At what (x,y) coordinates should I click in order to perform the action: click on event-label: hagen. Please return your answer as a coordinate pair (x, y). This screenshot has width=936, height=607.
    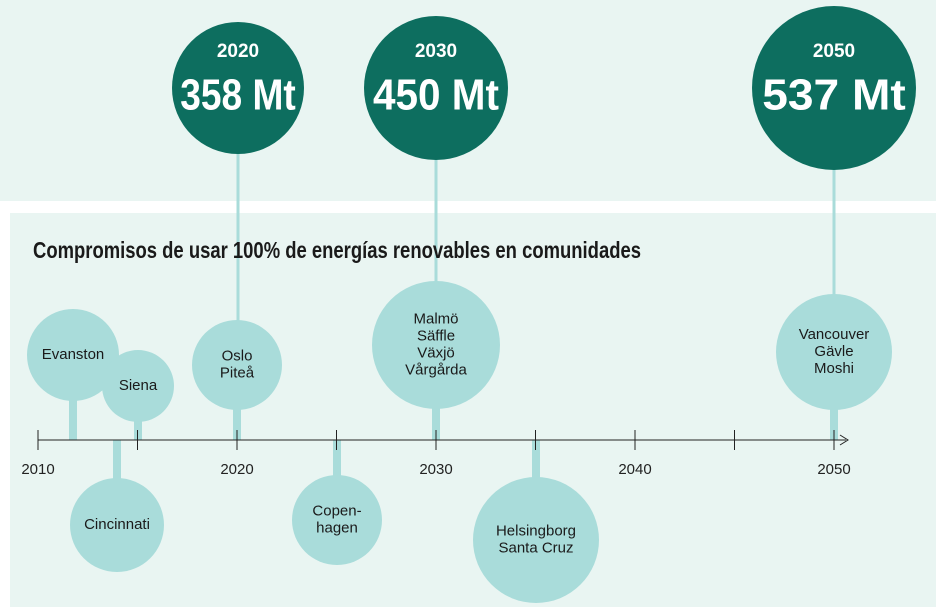
    Looking at the image, I should click on (337, 527).